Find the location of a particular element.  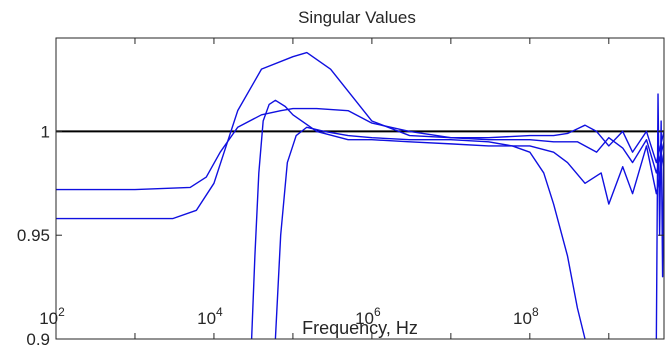

x-tick-label: 10⁴ is located at coordinates (210, 316).